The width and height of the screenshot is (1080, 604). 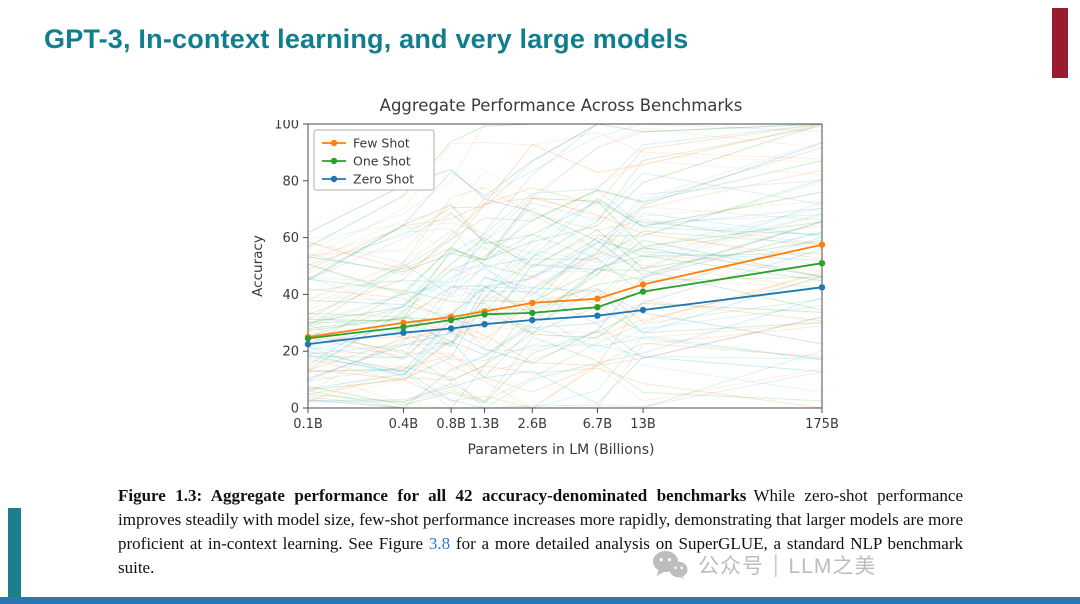 I want to click on svg-text: 0.4B, so click(x=404, y=424).